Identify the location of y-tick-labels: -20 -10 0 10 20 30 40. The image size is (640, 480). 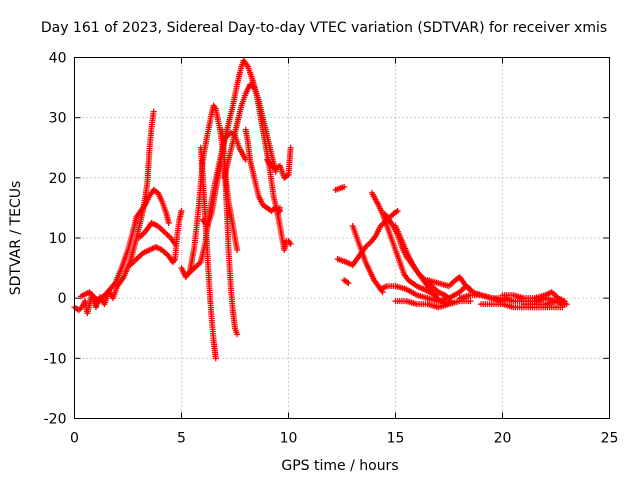
(55, 239).